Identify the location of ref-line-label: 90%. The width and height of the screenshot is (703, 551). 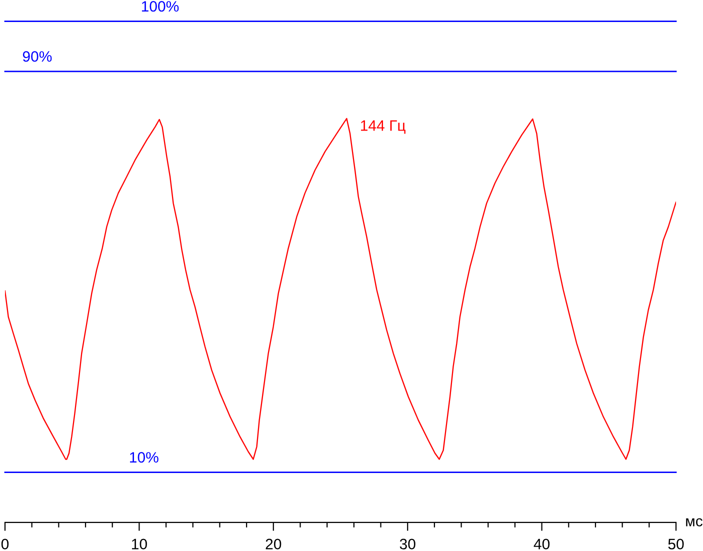
(37, 56).